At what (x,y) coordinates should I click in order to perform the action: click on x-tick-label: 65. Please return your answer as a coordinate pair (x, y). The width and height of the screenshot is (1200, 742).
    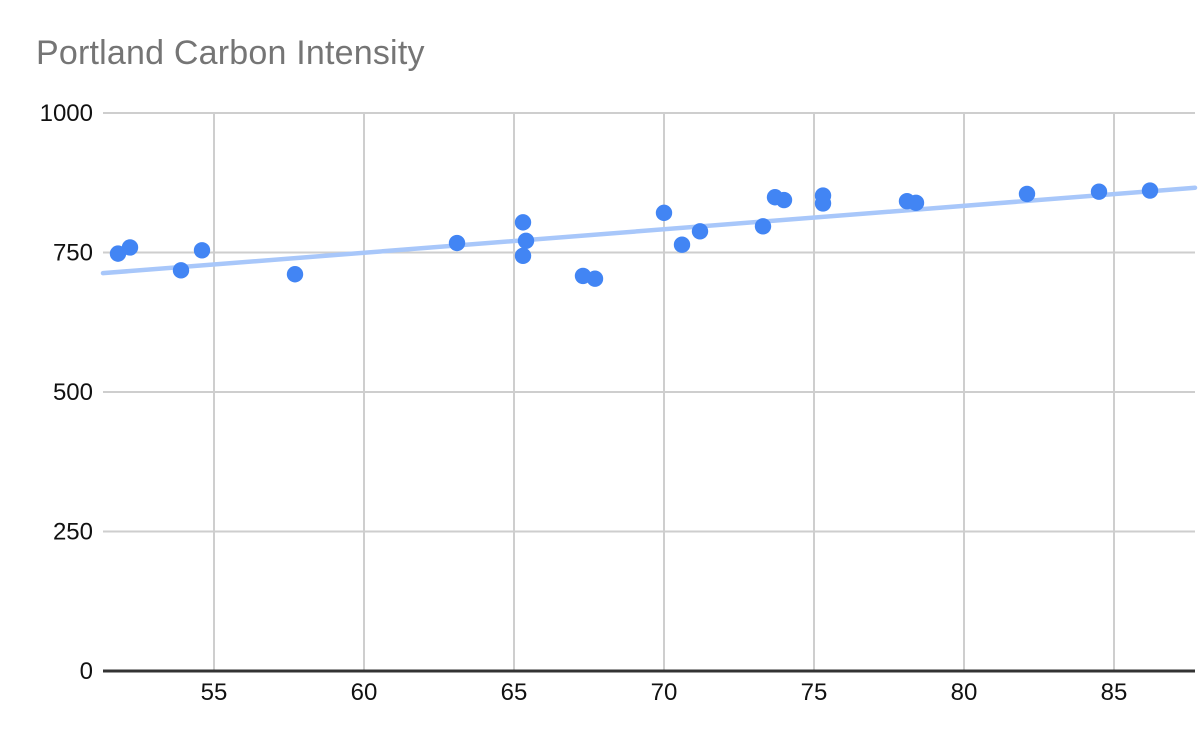
    Looking at the image, I should click on (514, 692).